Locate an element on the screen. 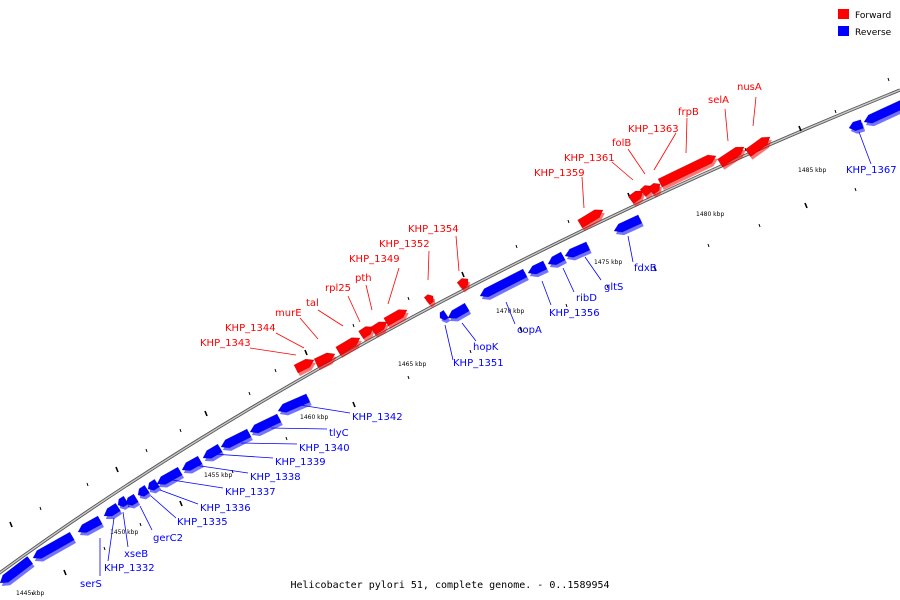 The image size is (900, 600). gene-label: KHP_1354 is located at coordinates (433, 229).